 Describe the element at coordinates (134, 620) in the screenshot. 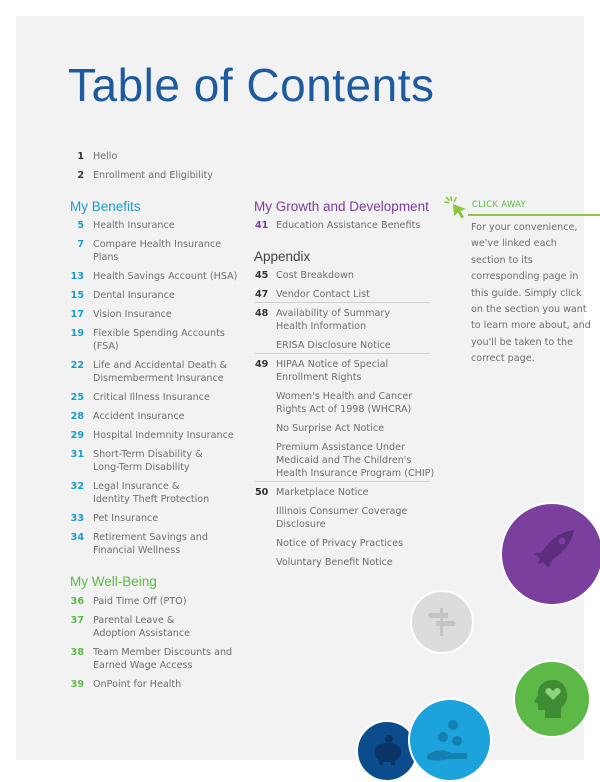

I see `entry-label: Parental Leave &` at that location.